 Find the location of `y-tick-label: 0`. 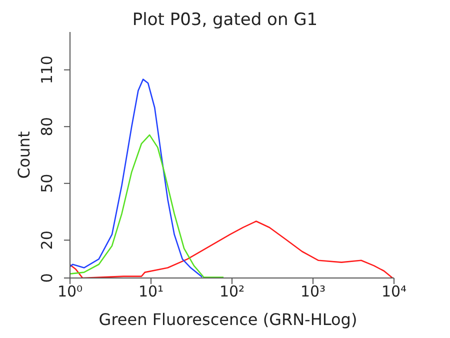

y-tick-label: 0 is located at coordinates (47, 278).